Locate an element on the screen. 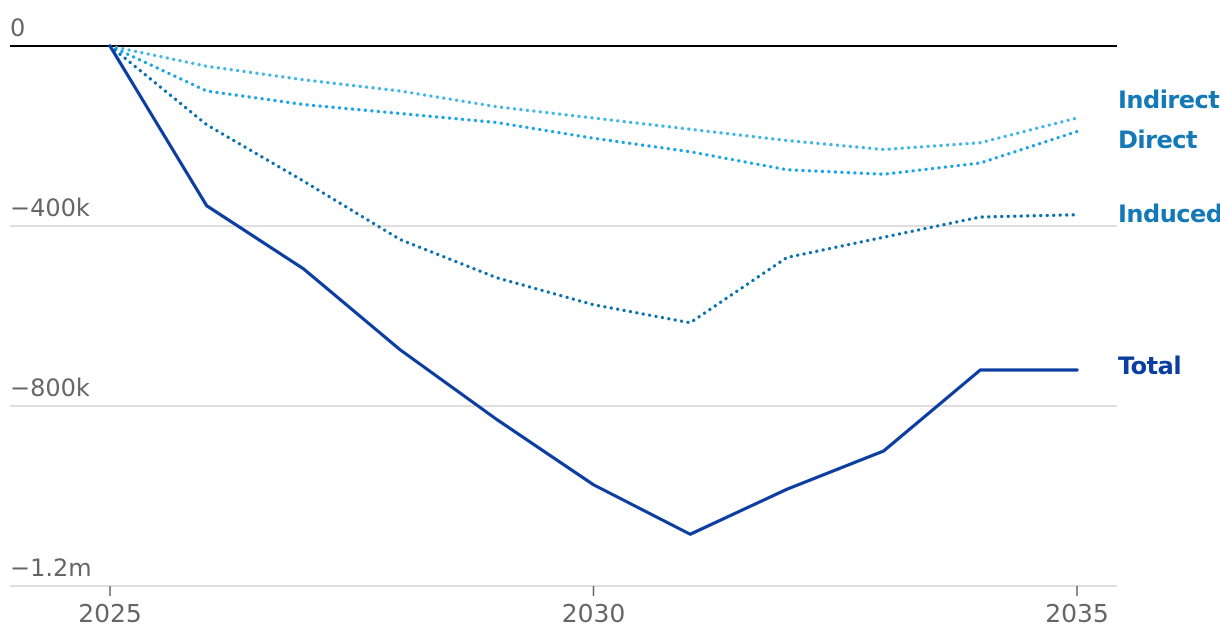 The height and width of the screenshot is (644, 1220). series-labels: Indirect Direct Induced Total is located at coordinates (1169, 233).